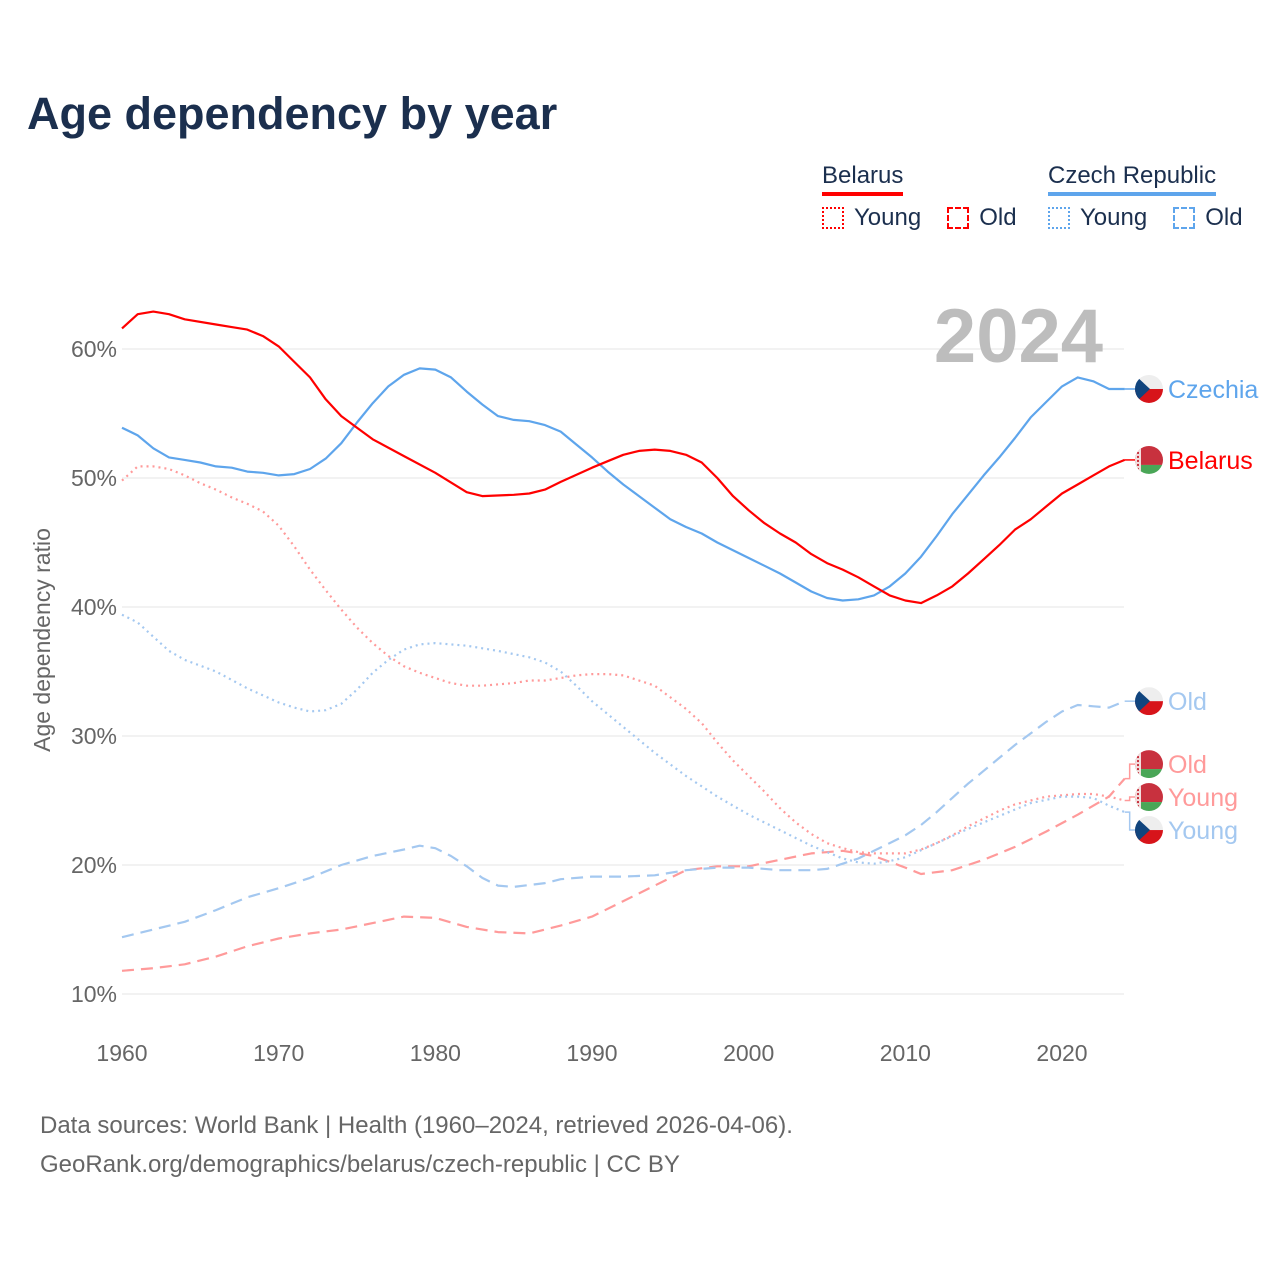 The height and width of the screenshot is (1280, 1280). I want to click on end-label-belarus: Belarus, so click(1188, 460).